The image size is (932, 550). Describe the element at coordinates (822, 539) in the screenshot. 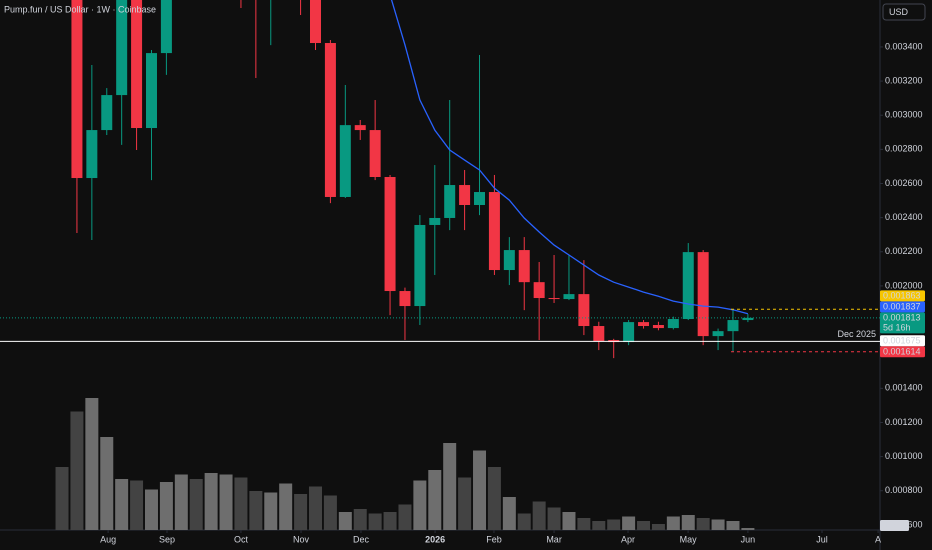

I see `x-tick-label: Jul` at that location.